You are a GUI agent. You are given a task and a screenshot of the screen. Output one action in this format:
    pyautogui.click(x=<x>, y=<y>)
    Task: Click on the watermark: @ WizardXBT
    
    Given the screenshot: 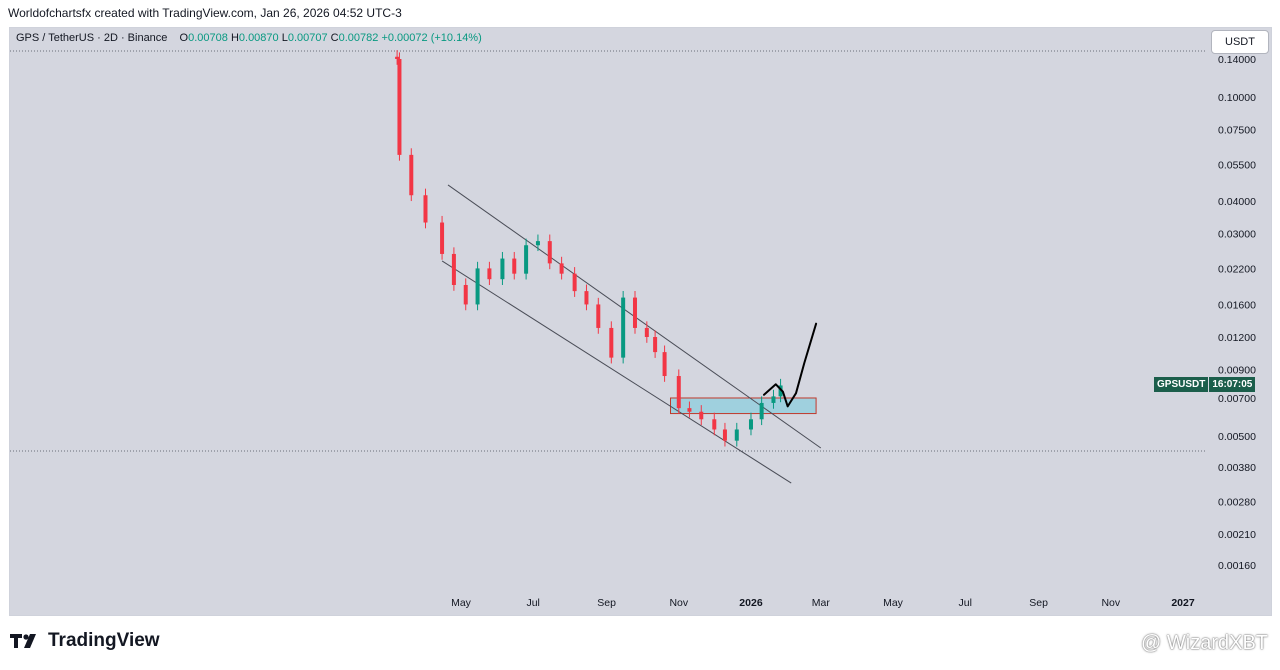 What is the action you would take?
    pyautogui.click(x=1204, y=643)
    